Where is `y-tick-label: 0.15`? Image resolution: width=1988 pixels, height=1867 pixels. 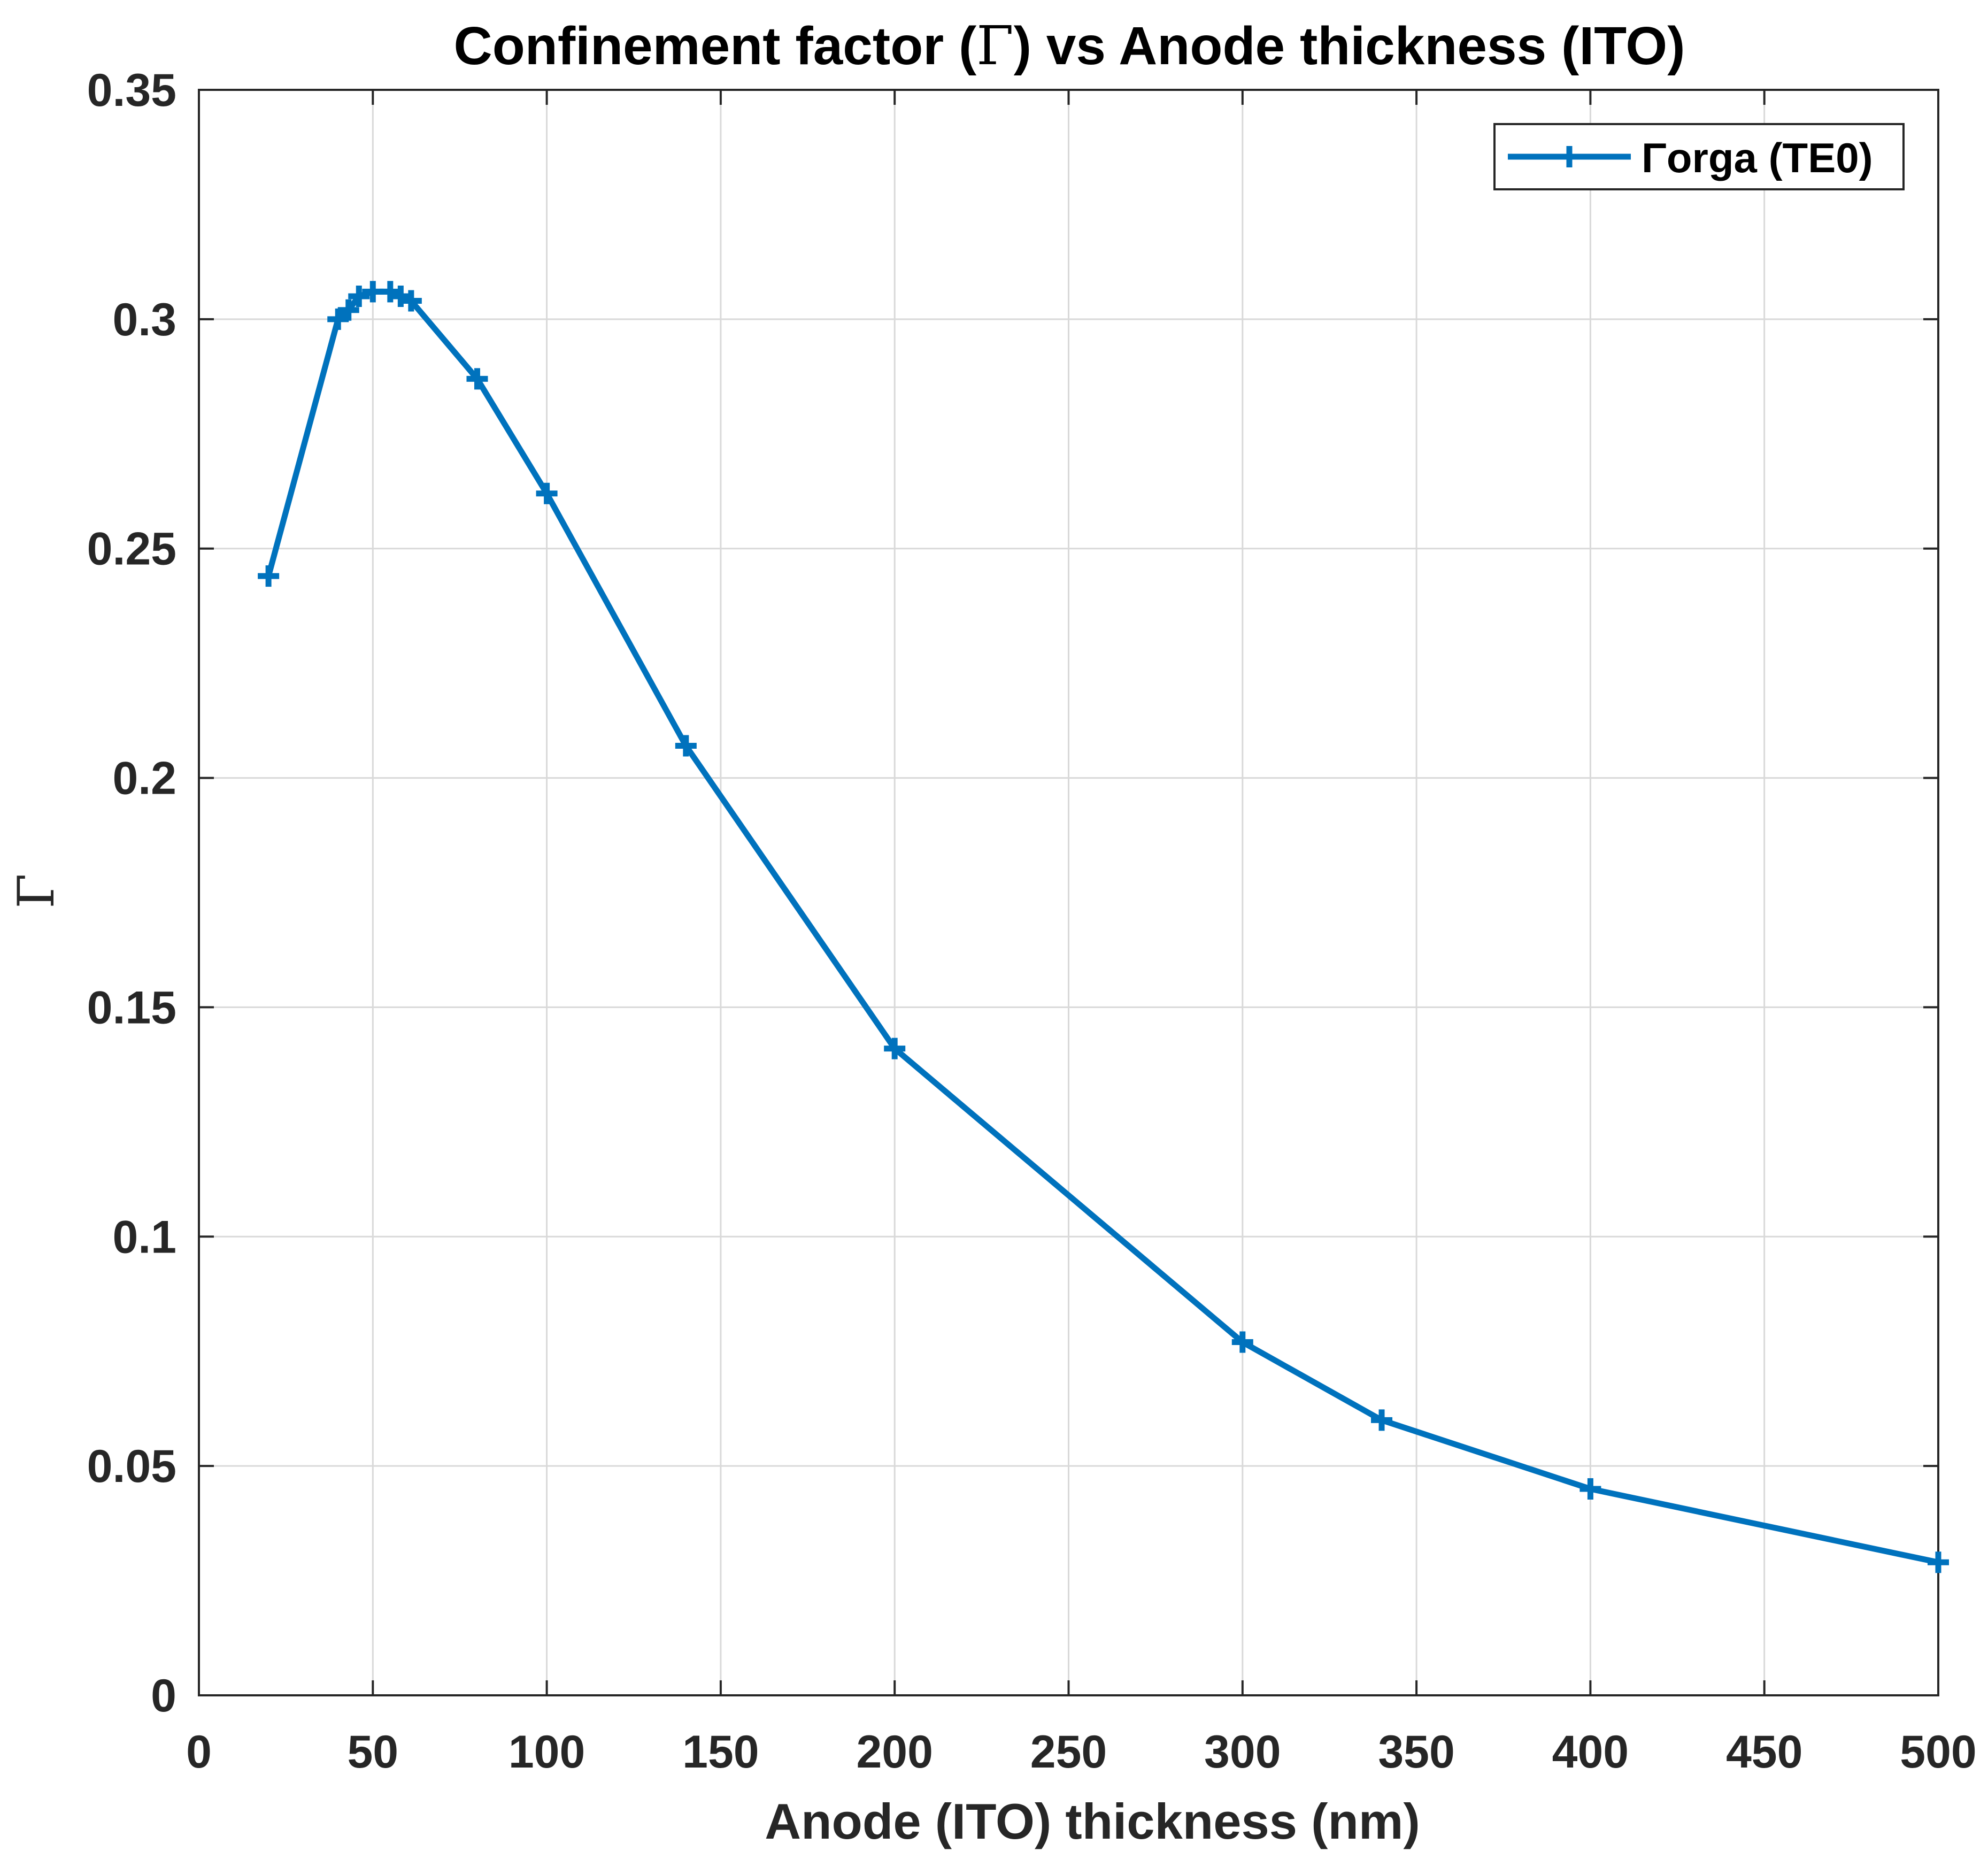
y-tick-label: 0.15 is located at coordinates (131, 1007).